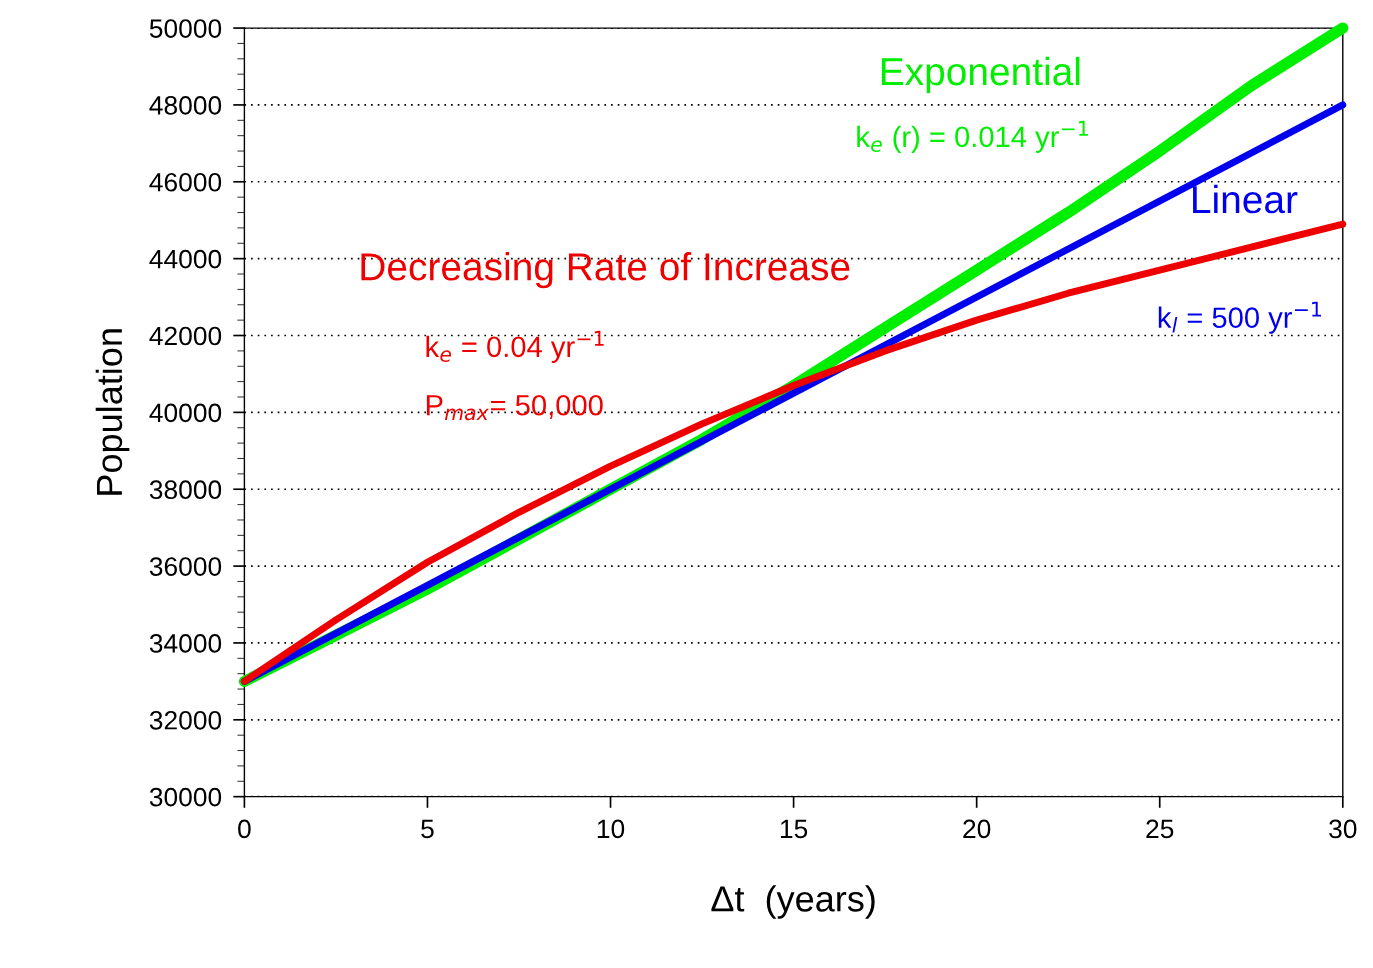 Image resolution: width=1373 pixels, height=968 pixels. Describe the element at coordinates (185, 643) in the screenshot. I see `y-tick-label: 34000` at that location.